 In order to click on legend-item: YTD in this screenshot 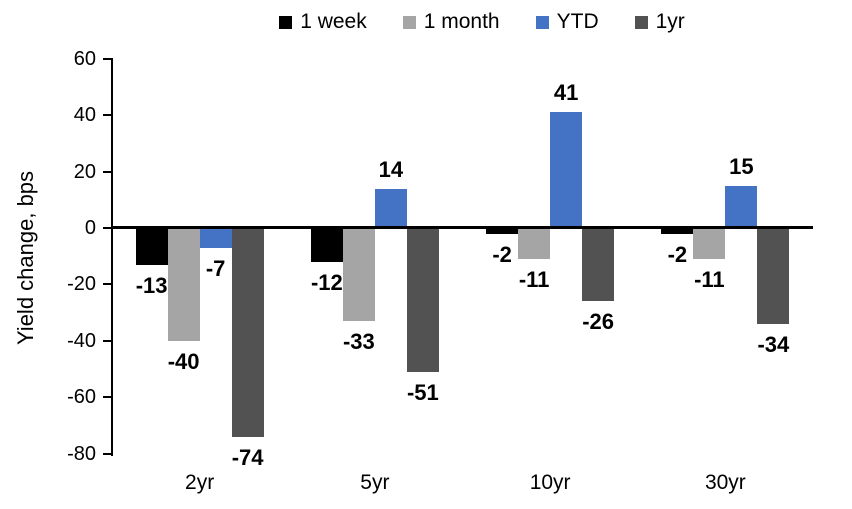, I will do `click(567, 22)`.